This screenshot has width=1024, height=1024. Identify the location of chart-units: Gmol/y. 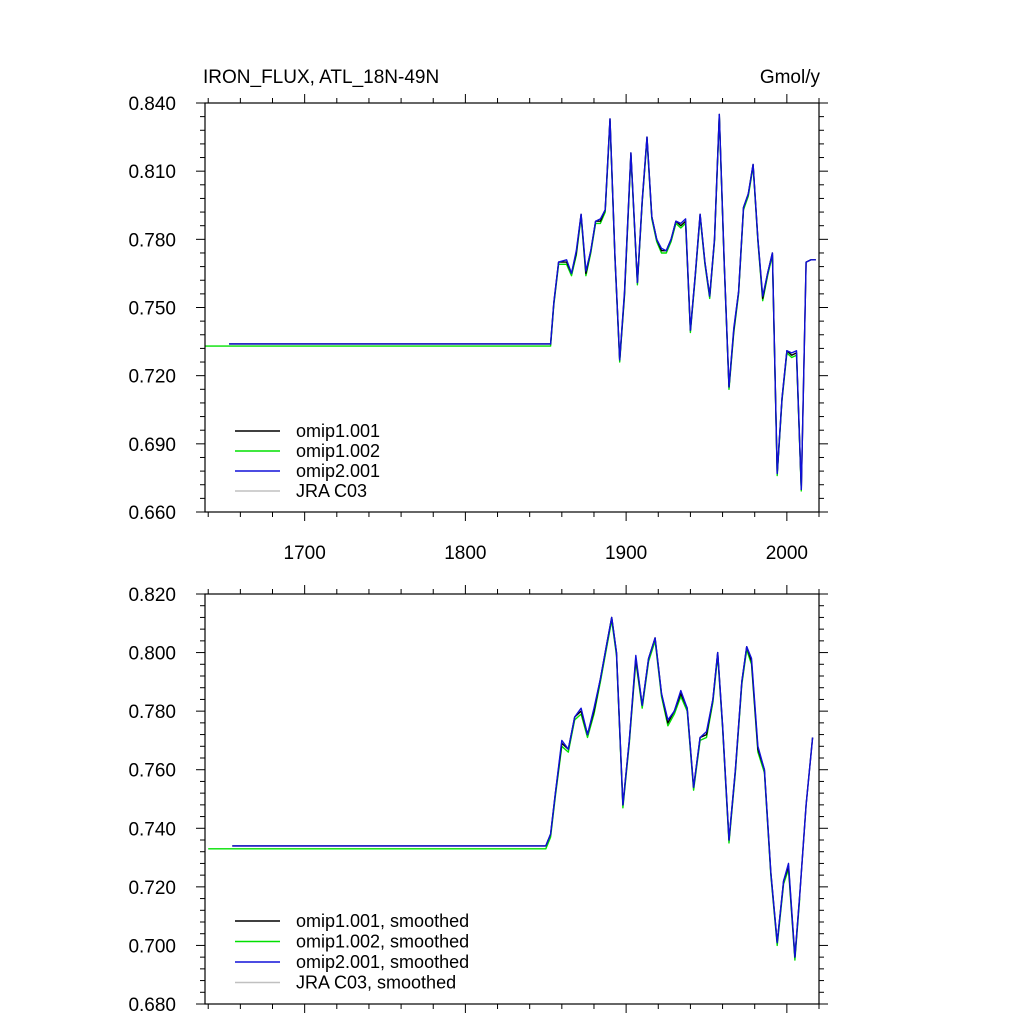
(790, 77).